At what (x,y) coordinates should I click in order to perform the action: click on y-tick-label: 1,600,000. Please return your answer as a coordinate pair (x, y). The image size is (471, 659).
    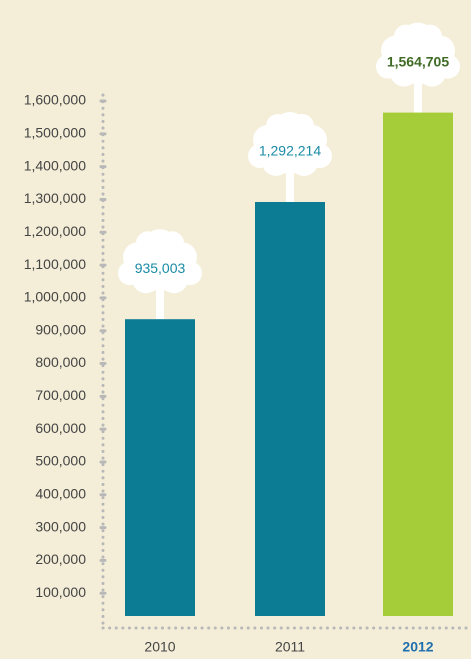
    Looking at the image, I should click on (55, 100).